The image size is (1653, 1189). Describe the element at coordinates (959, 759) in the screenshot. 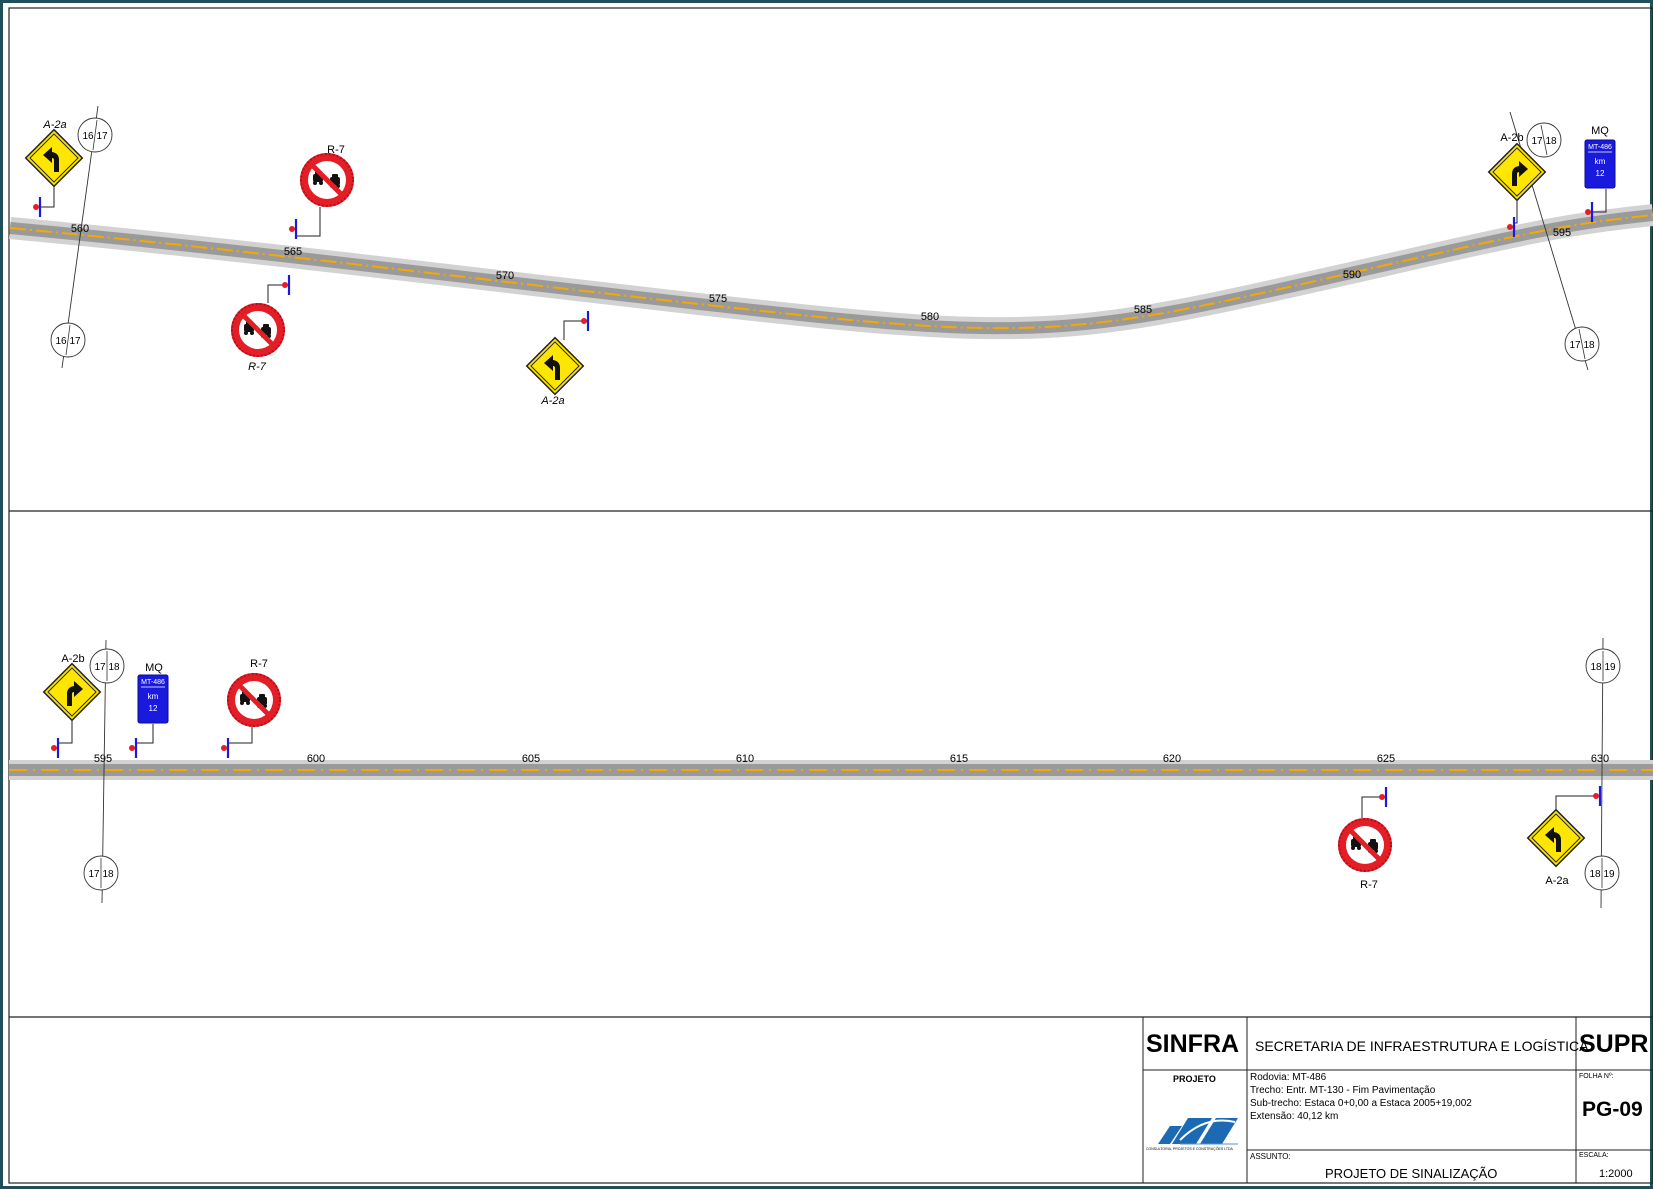

I see `station-label: 615` at that location.